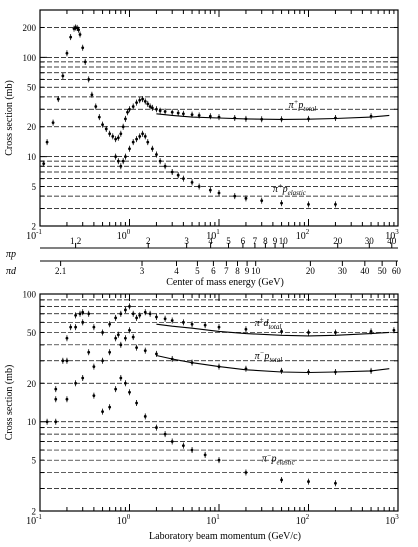 This screenshot has width=418, height=547. I want to click on curve-annotation: π+ptotal, so click(303, 105).